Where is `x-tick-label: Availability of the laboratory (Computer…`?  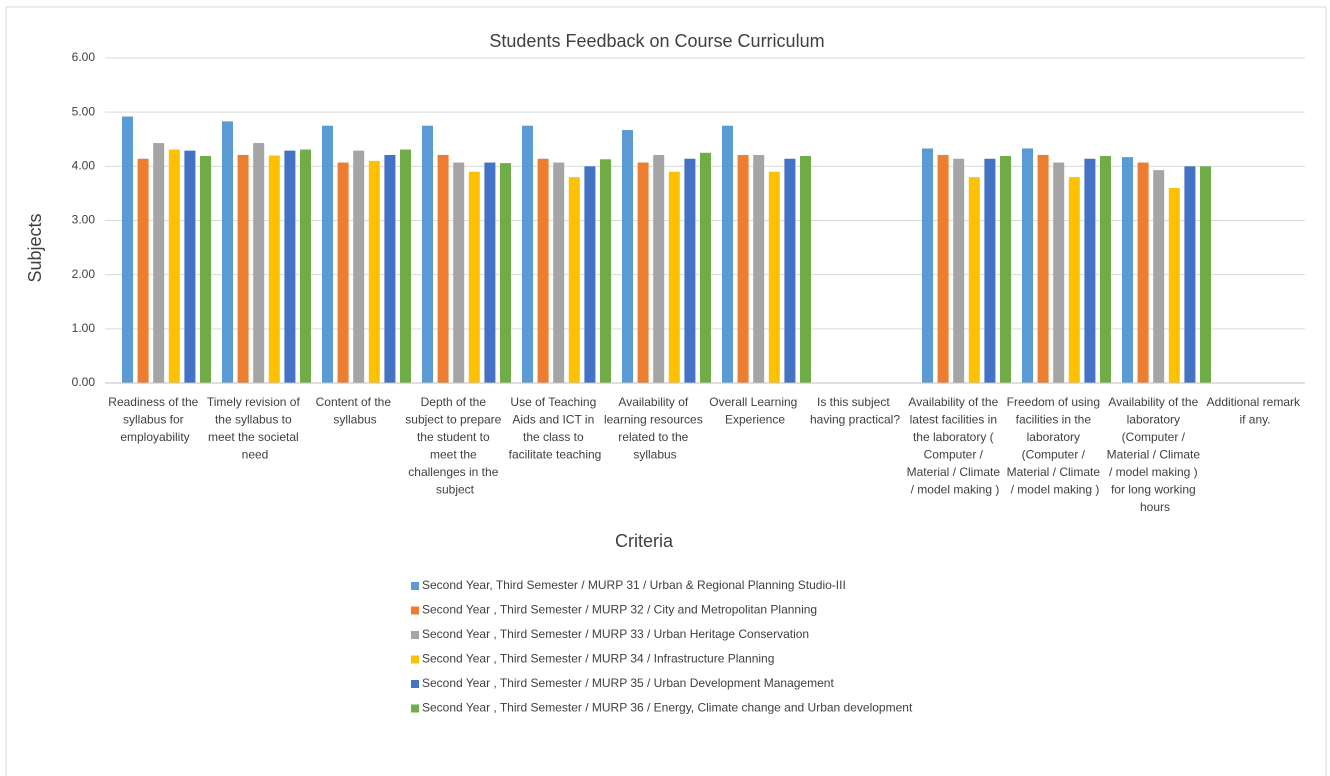 x-tick-label: Availability of the laboratory (Computer… is located at coordinates (1155, 454).